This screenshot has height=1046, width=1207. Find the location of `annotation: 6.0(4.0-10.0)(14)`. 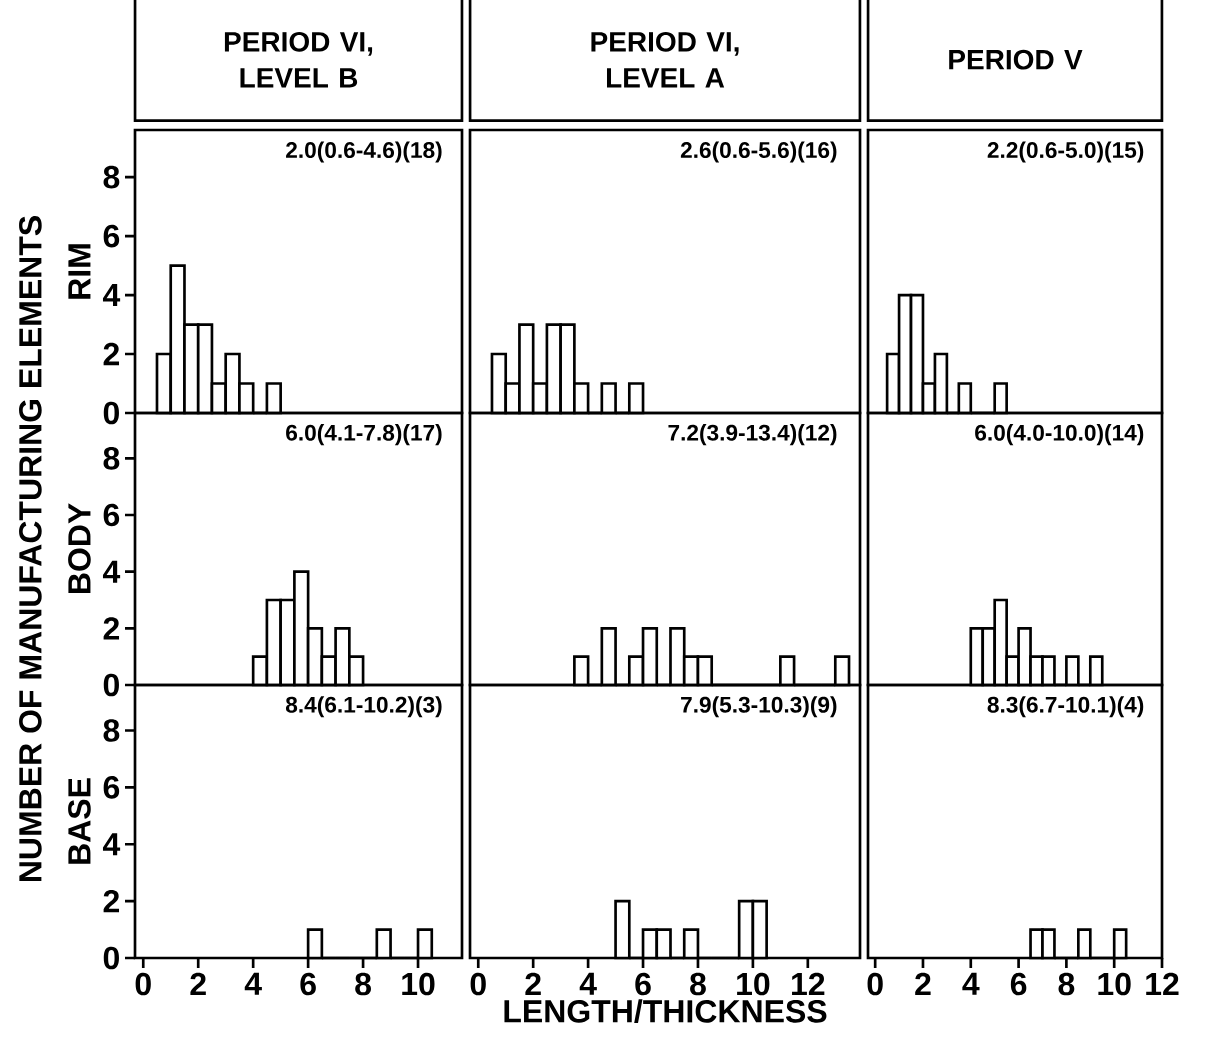

annotation: 6.0(4.0-10.0)(14) is located at coordinates (1059, 435).